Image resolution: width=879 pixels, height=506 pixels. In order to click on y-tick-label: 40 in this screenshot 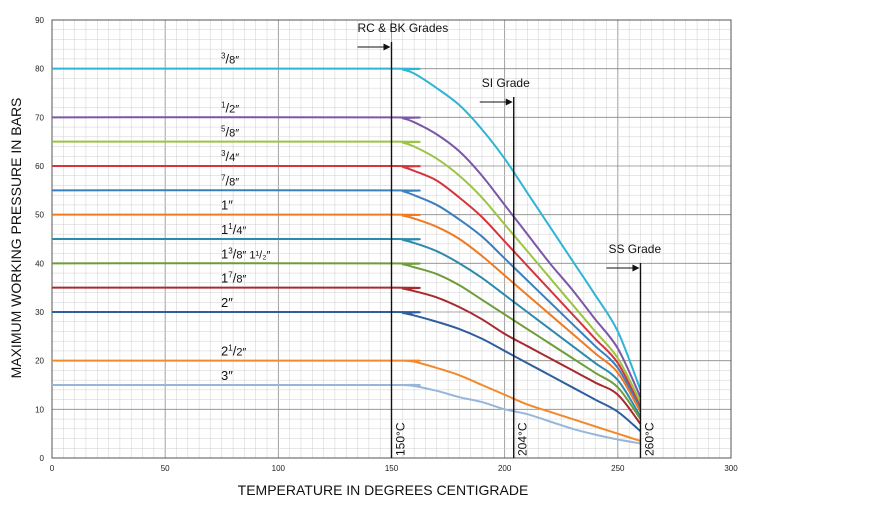, I will do `click(39, 263)`.